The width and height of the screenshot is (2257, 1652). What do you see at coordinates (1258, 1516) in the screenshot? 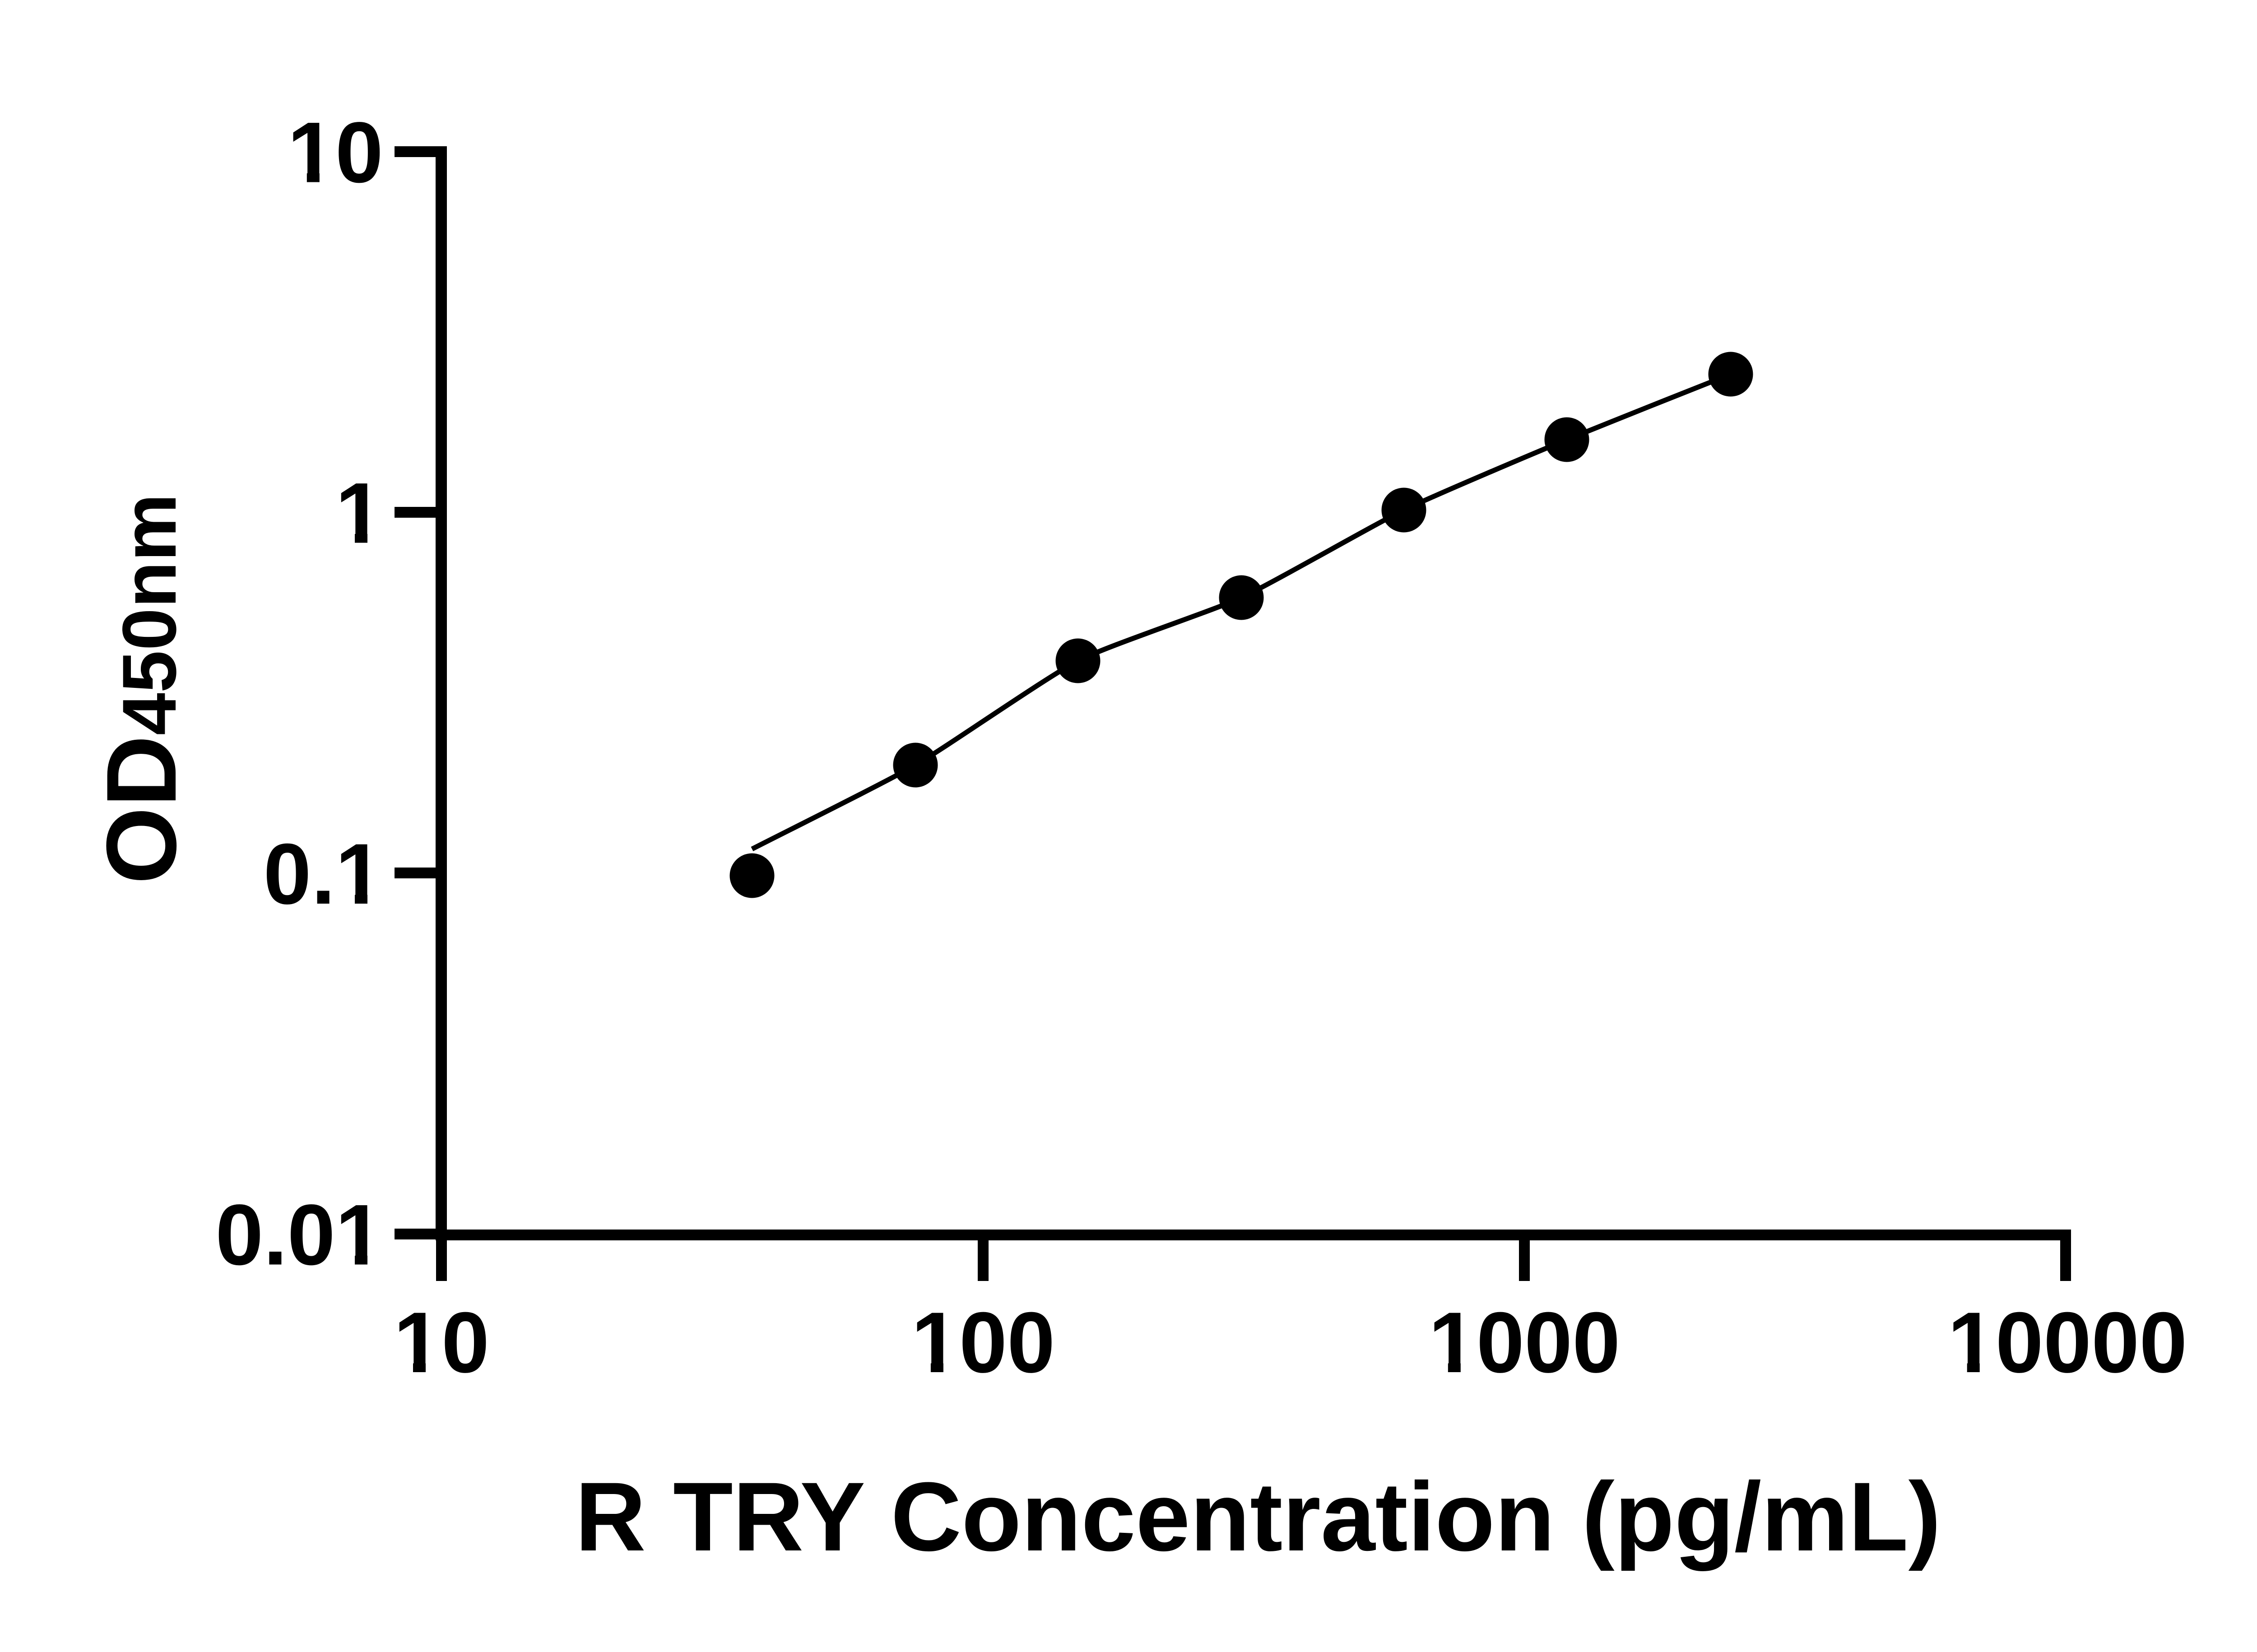
I see `svg-text: R TRY Concentration (pg/mL)` at bounding box center [1258, 1516].